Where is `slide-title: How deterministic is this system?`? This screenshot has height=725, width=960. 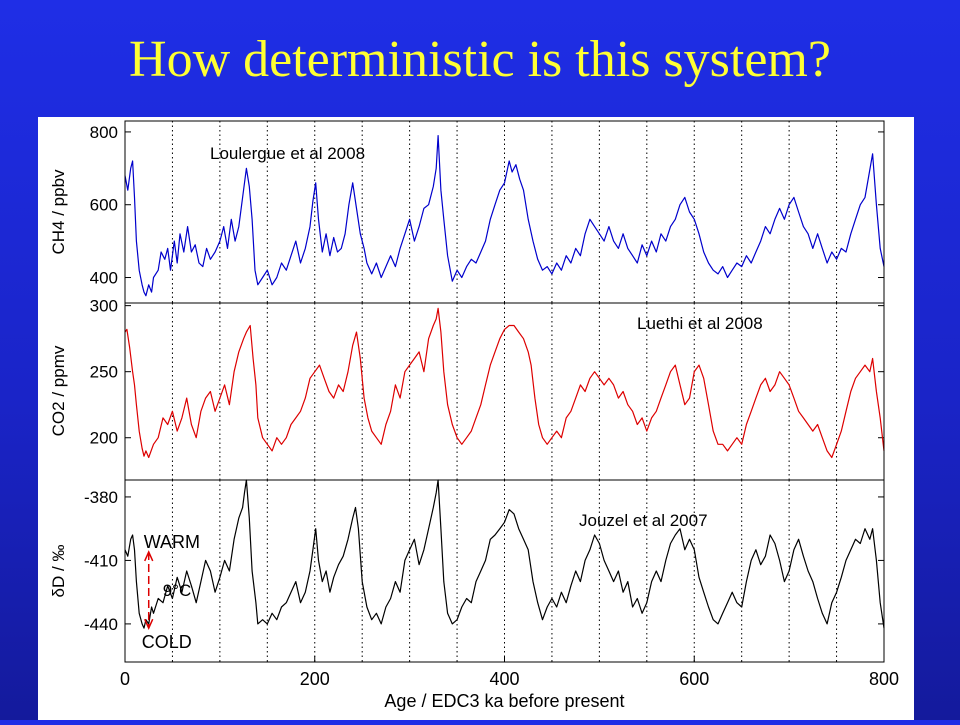 slide-title: How deterministic is this system? is located at coordinates (480, 59).